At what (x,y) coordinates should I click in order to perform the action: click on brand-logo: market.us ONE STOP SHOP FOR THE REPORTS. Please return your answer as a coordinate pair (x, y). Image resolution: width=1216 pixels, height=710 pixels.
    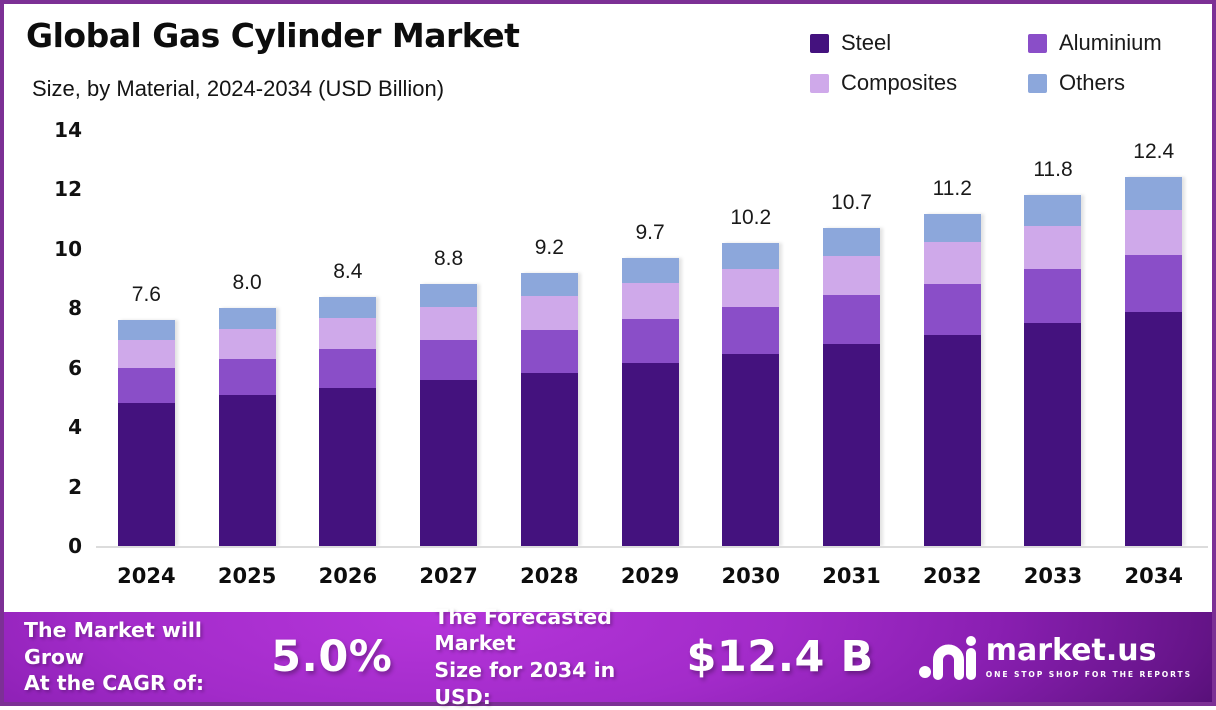
    Looking at the image, I should click on (1055, 657).